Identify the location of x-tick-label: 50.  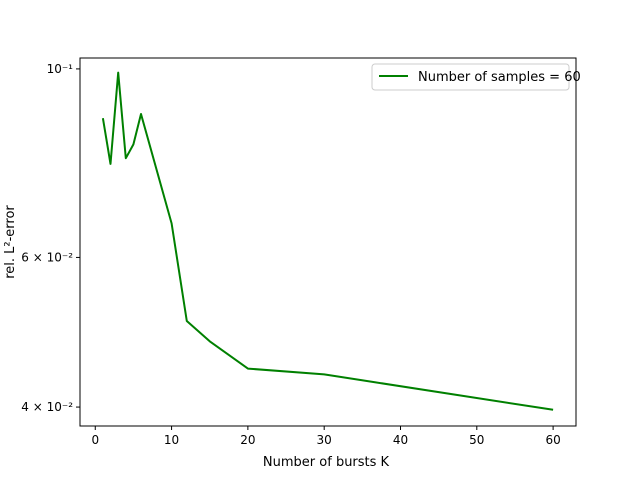
(476, 440).